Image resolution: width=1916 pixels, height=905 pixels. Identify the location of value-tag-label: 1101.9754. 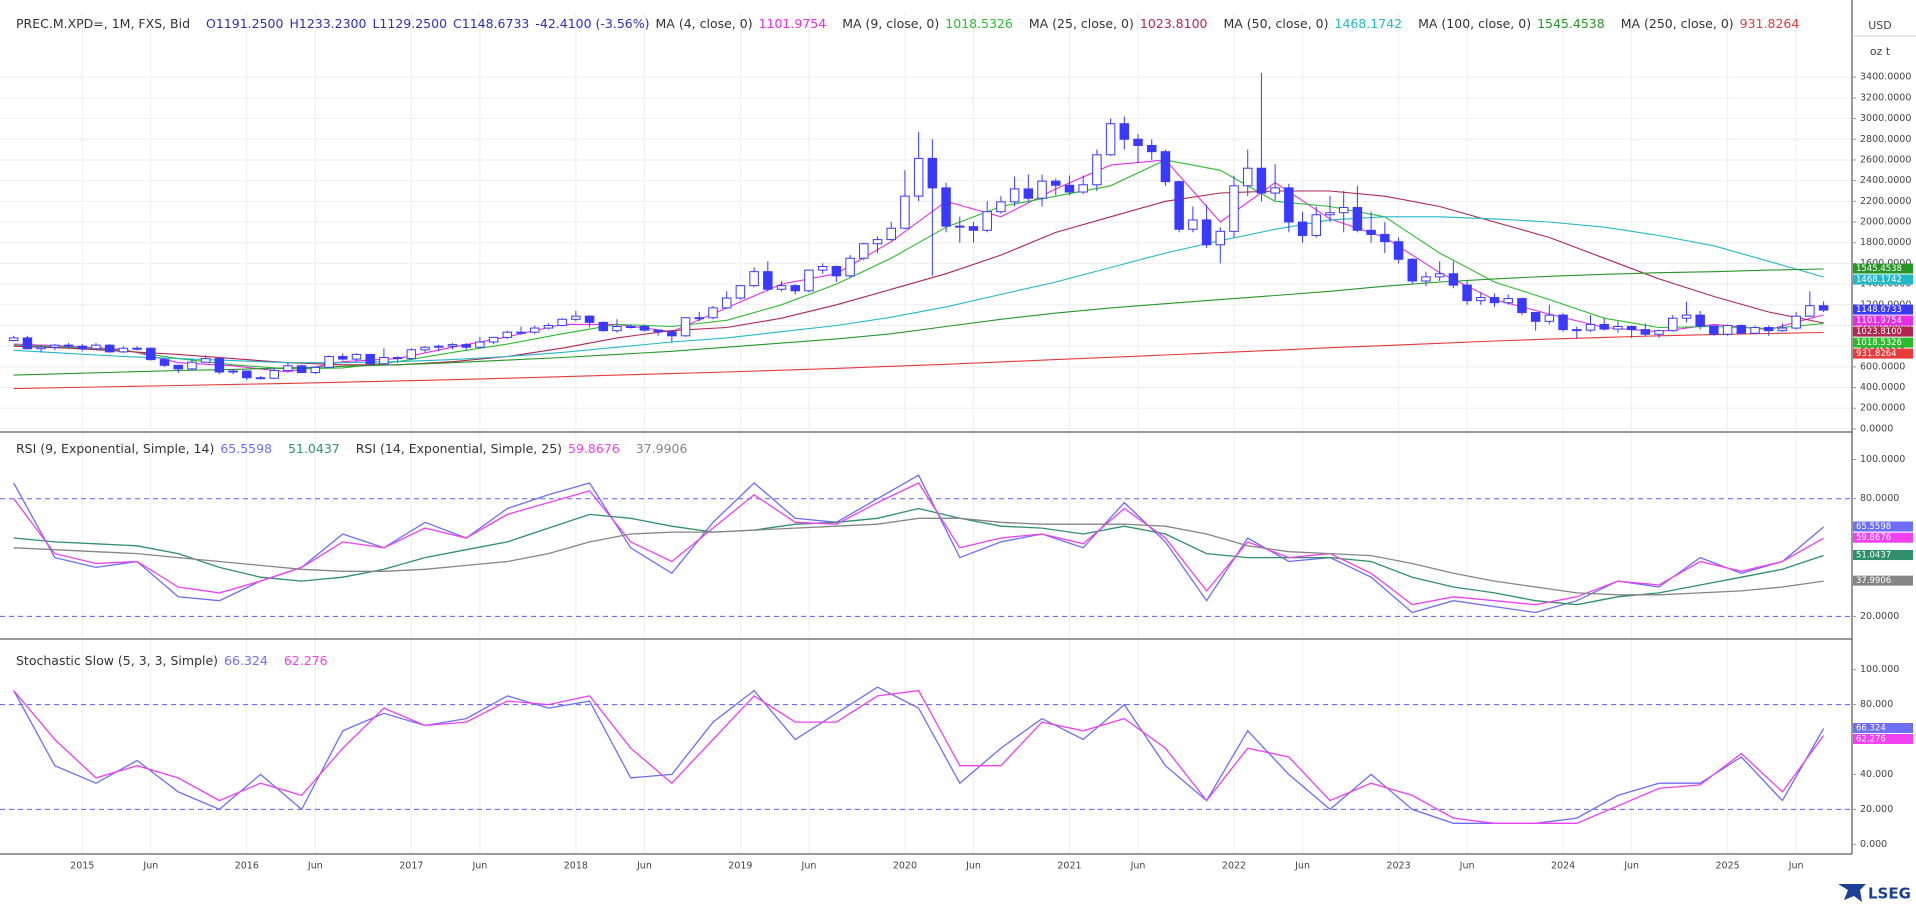
(1879, 321).